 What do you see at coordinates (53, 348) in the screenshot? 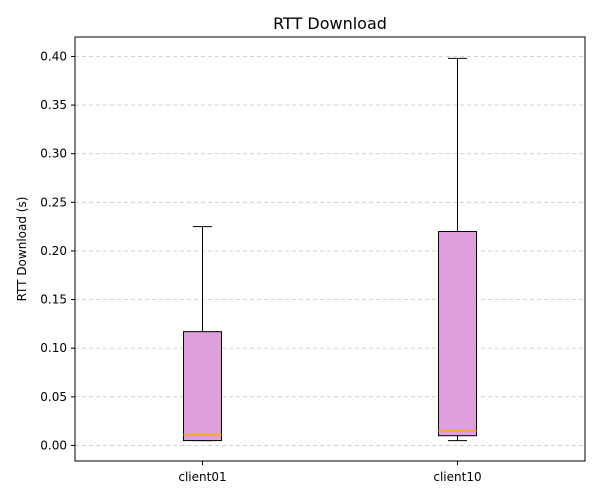
I see `y-tick-label: 0.10` at bounding box center [53, 348].